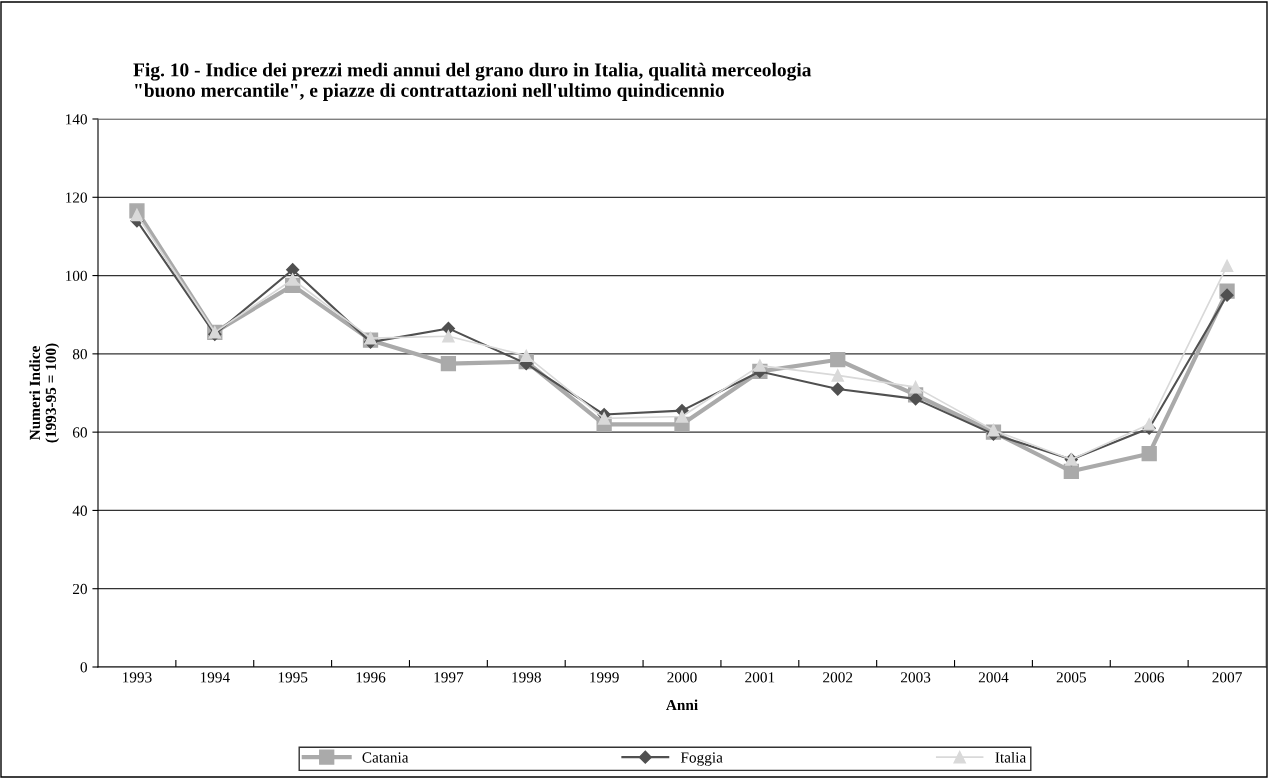 Image resolution: width=1269 pixels, height=778 pixels. I want to click on x-tick-label: 2006, so click(1149, 677).